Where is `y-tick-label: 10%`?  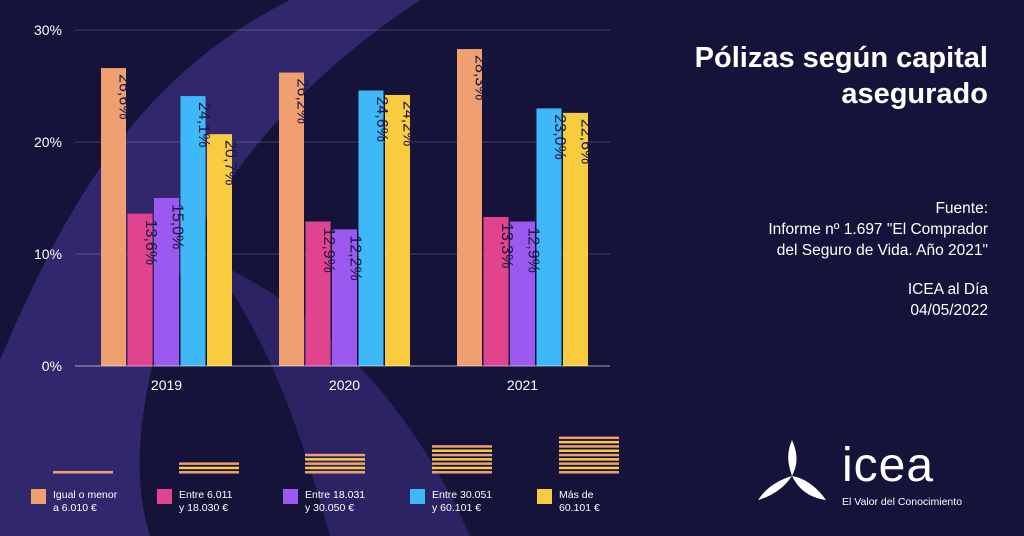
y-tick-label: 10% is located at coordinates (48, 254).